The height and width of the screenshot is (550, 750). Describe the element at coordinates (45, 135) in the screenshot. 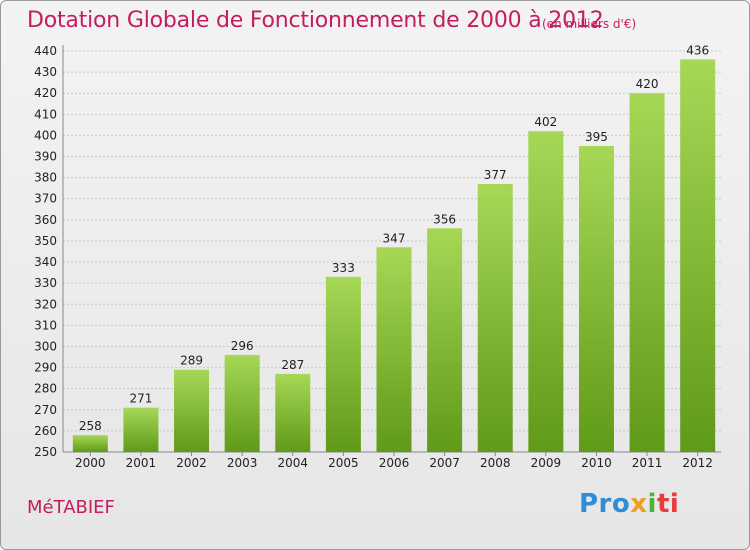

I see `y-tick-label: 400` at that location.